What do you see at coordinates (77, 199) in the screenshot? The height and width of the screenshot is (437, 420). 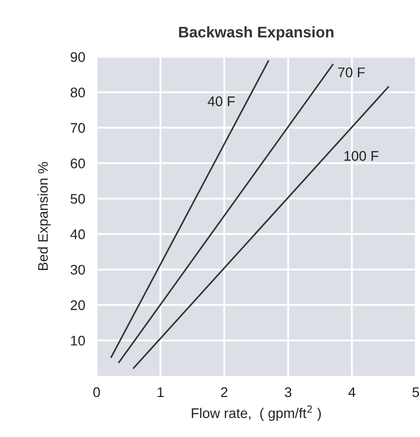 I see `y-tick-label: 50` at bounding box center [77, 199].